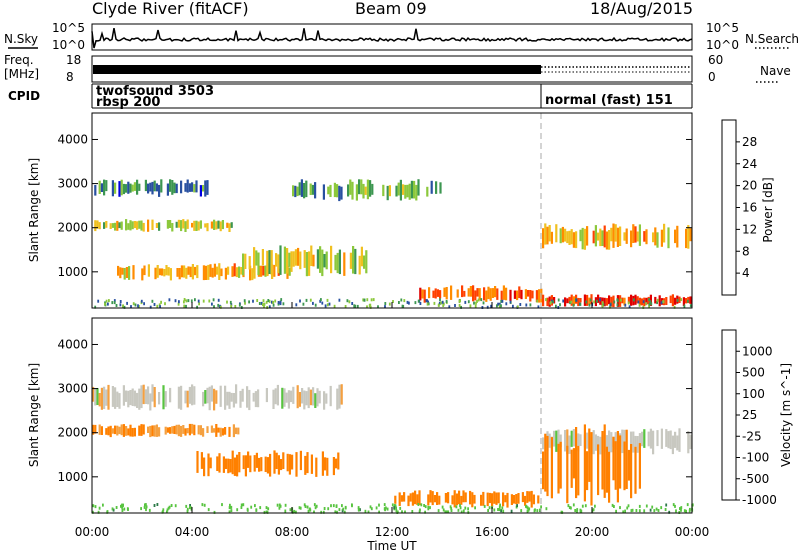  I want to click on noise-tick-left-high: 10^5, so click(68, 28).